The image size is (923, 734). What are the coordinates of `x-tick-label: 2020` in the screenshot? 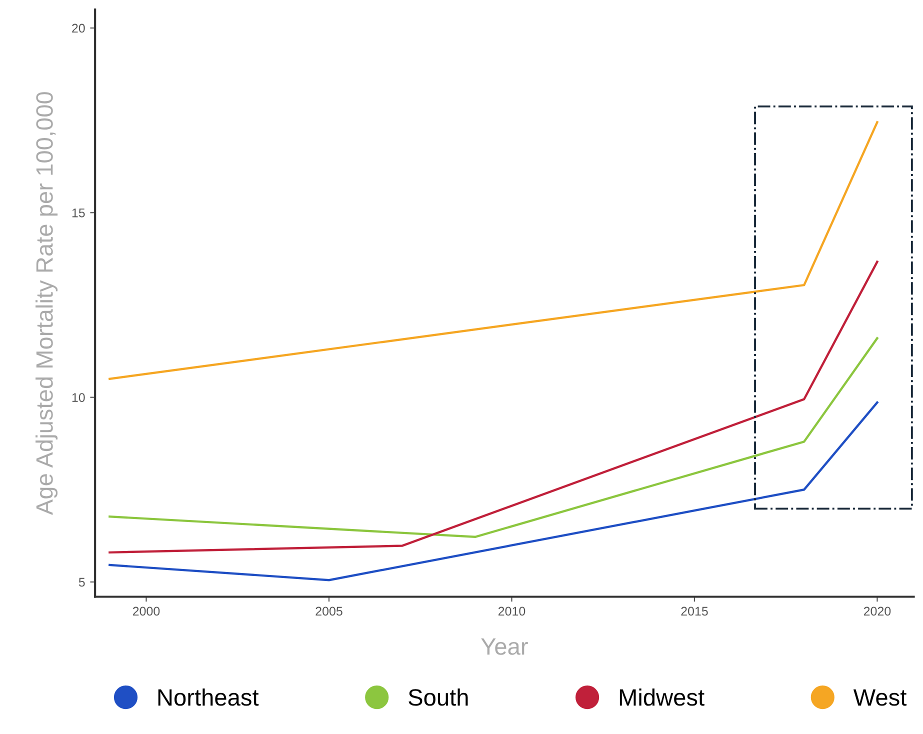 It's located at (877, 611).